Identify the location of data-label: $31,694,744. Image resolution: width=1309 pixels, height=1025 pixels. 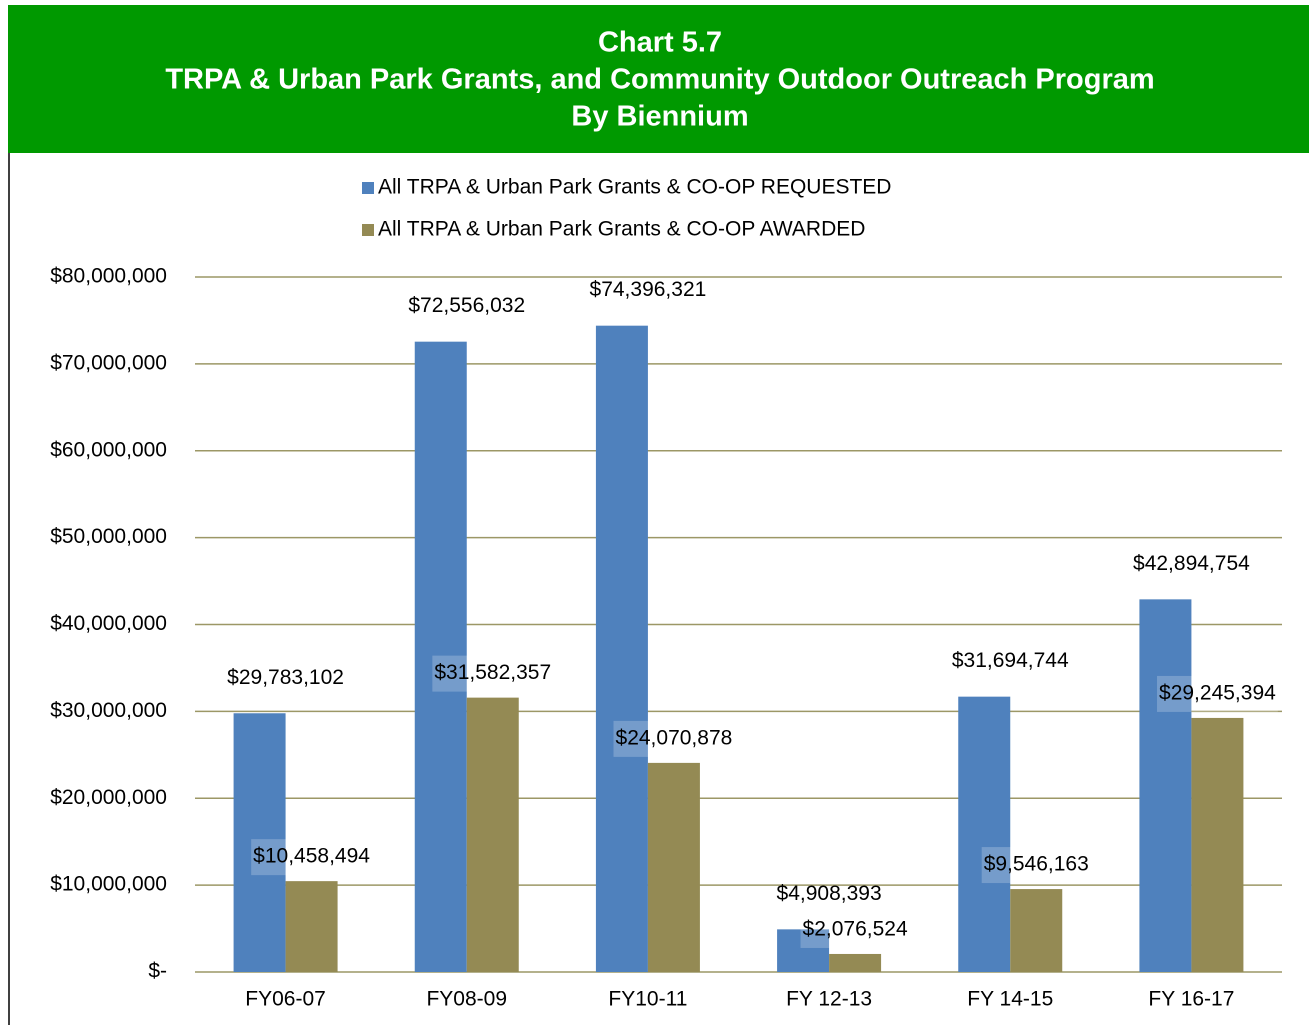
(1010, 660).